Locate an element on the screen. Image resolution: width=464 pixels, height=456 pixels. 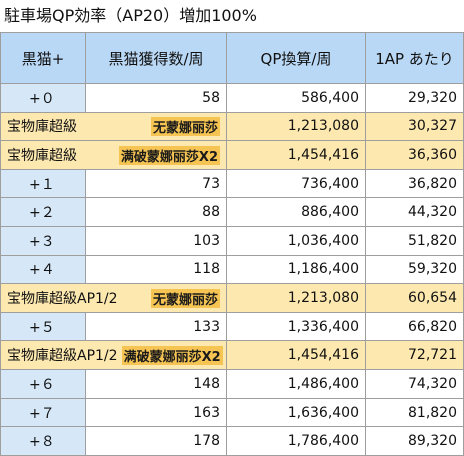
table-row: 宝物庫超級AP1/2 无蒙娜丽莎 1,213,080 60,654 is located at coordinates (232, 298).